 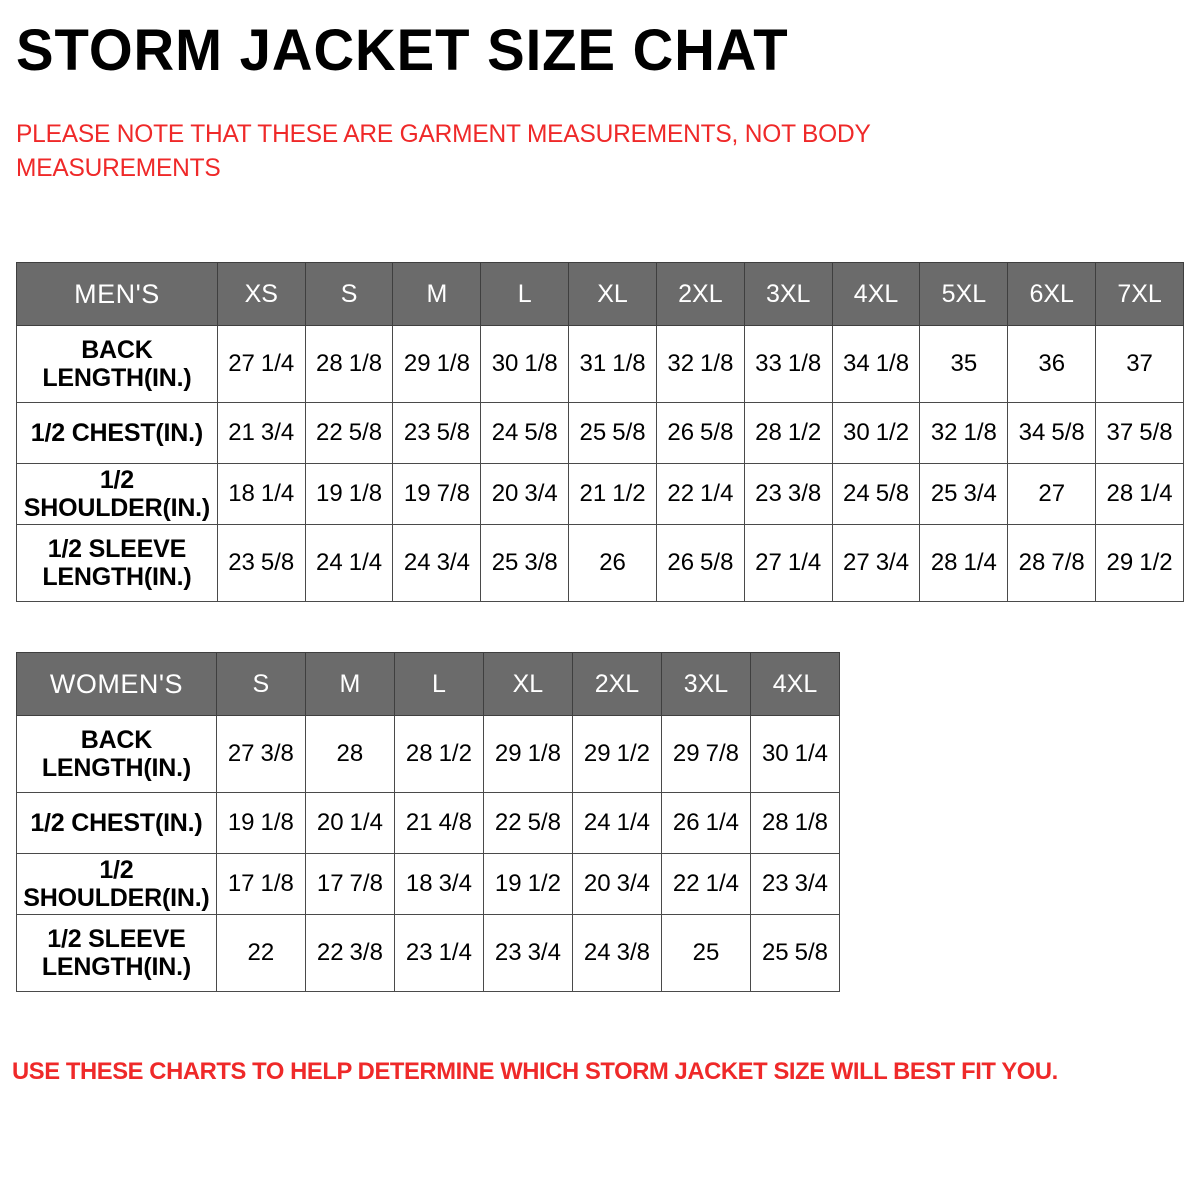 I want to click on measurement-cell: 33 1/8, so click(x=788, y=364).